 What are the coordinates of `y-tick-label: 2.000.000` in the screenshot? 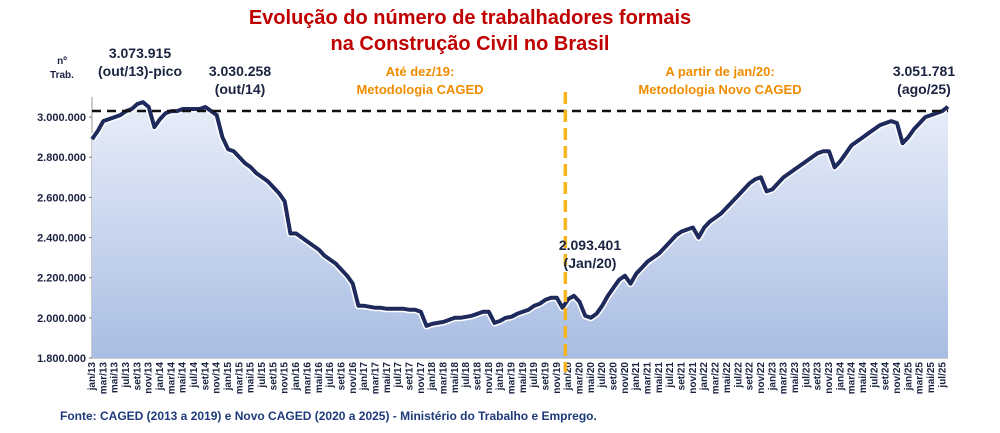 It's located at (61, 319).